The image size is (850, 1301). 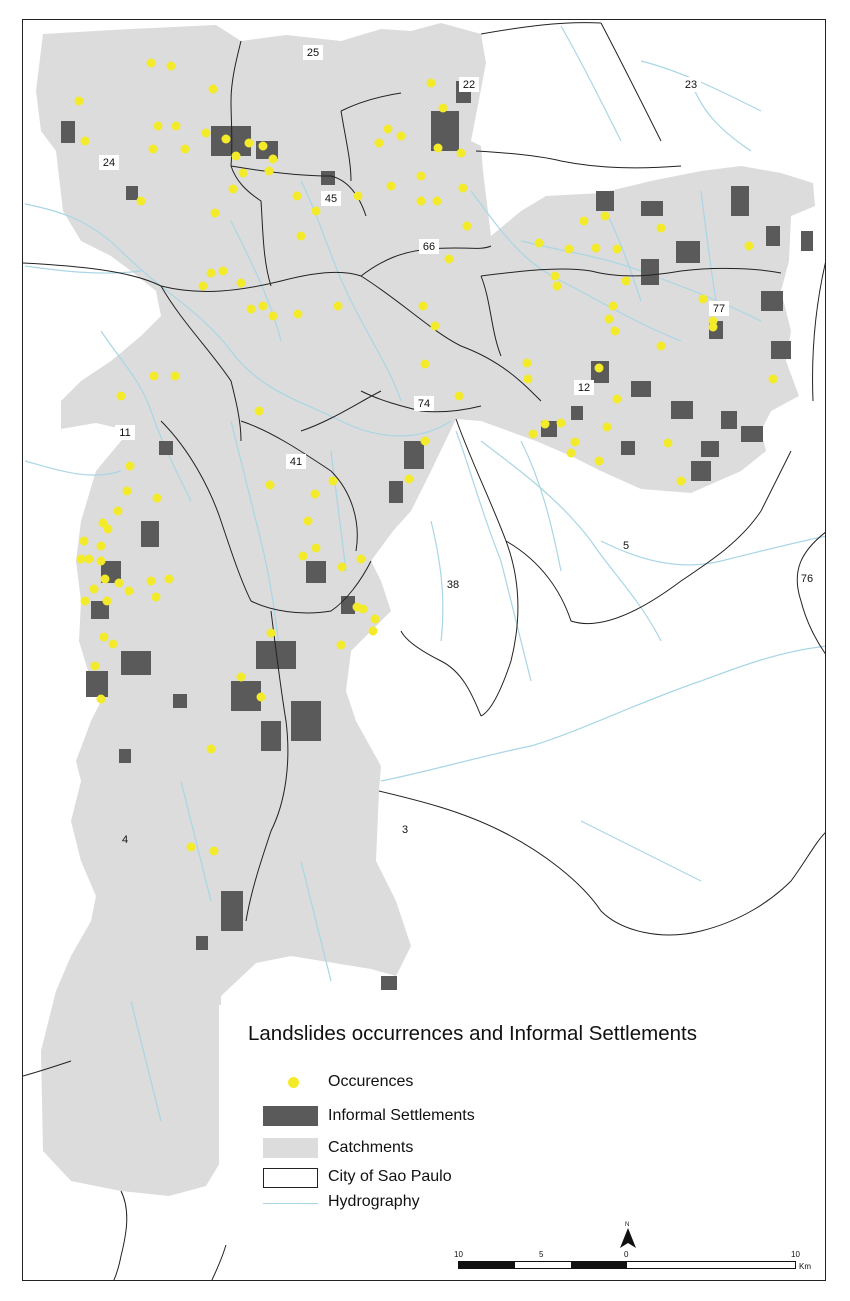 What do you see at coordinates (627, 1225) in the screenshot?
I see `north-arrow-label: N` at bounding box center [627, 1225].